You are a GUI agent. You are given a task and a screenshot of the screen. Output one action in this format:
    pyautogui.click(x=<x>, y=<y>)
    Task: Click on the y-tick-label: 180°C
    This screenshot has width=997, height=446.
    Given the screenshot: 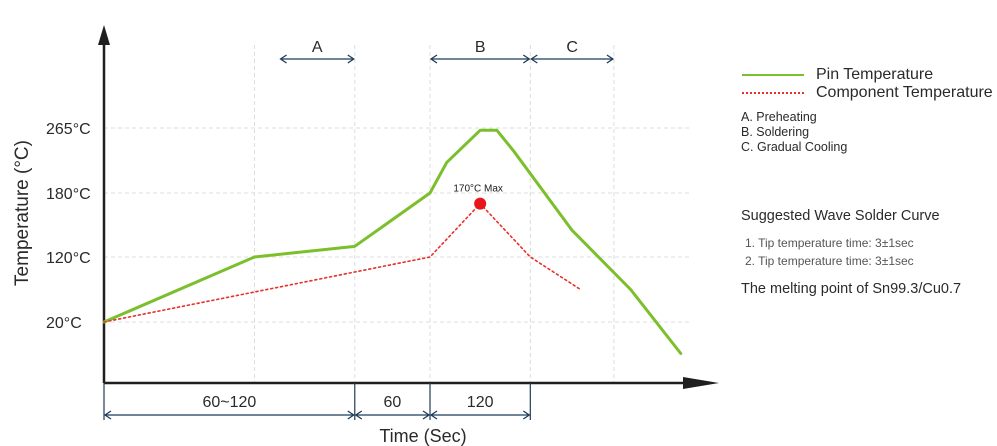 What is the action you would take?
    pyautogui.click(x=68, y=194)
    